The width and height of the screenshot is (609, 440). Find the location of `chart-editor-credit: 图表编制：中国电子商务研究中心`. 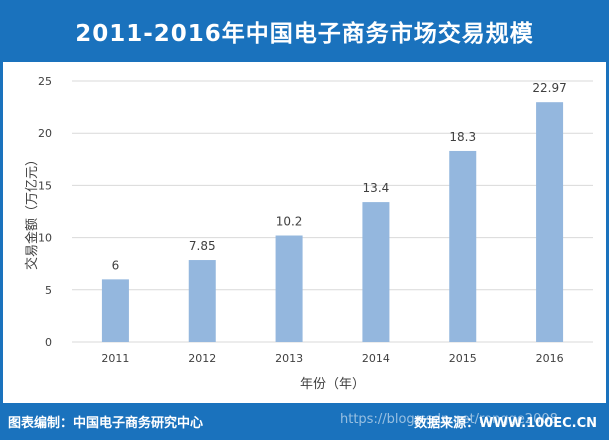

chart-editor-credit: 图表编制：中国电子商务研究中心 is located at coordinates (106, 423).